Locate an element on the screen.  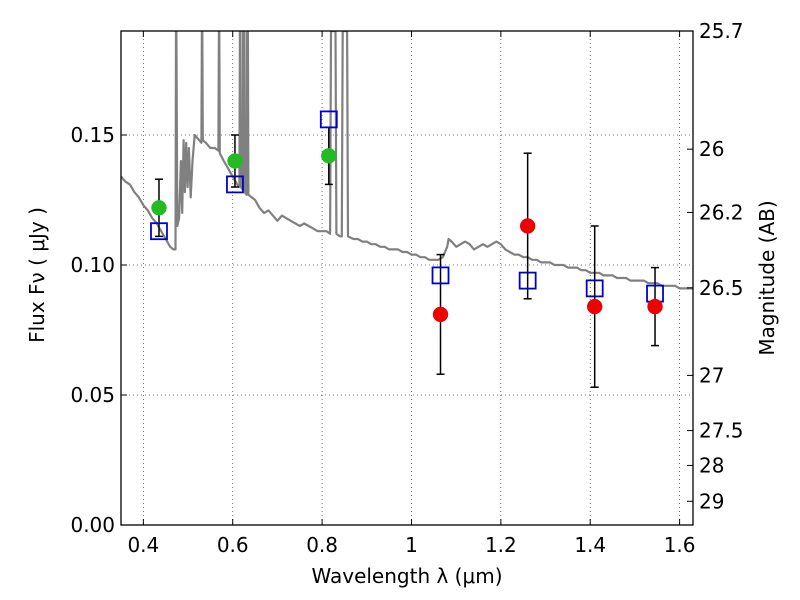
y-tick-label: 0.00 is located at coordinates (92, 525).